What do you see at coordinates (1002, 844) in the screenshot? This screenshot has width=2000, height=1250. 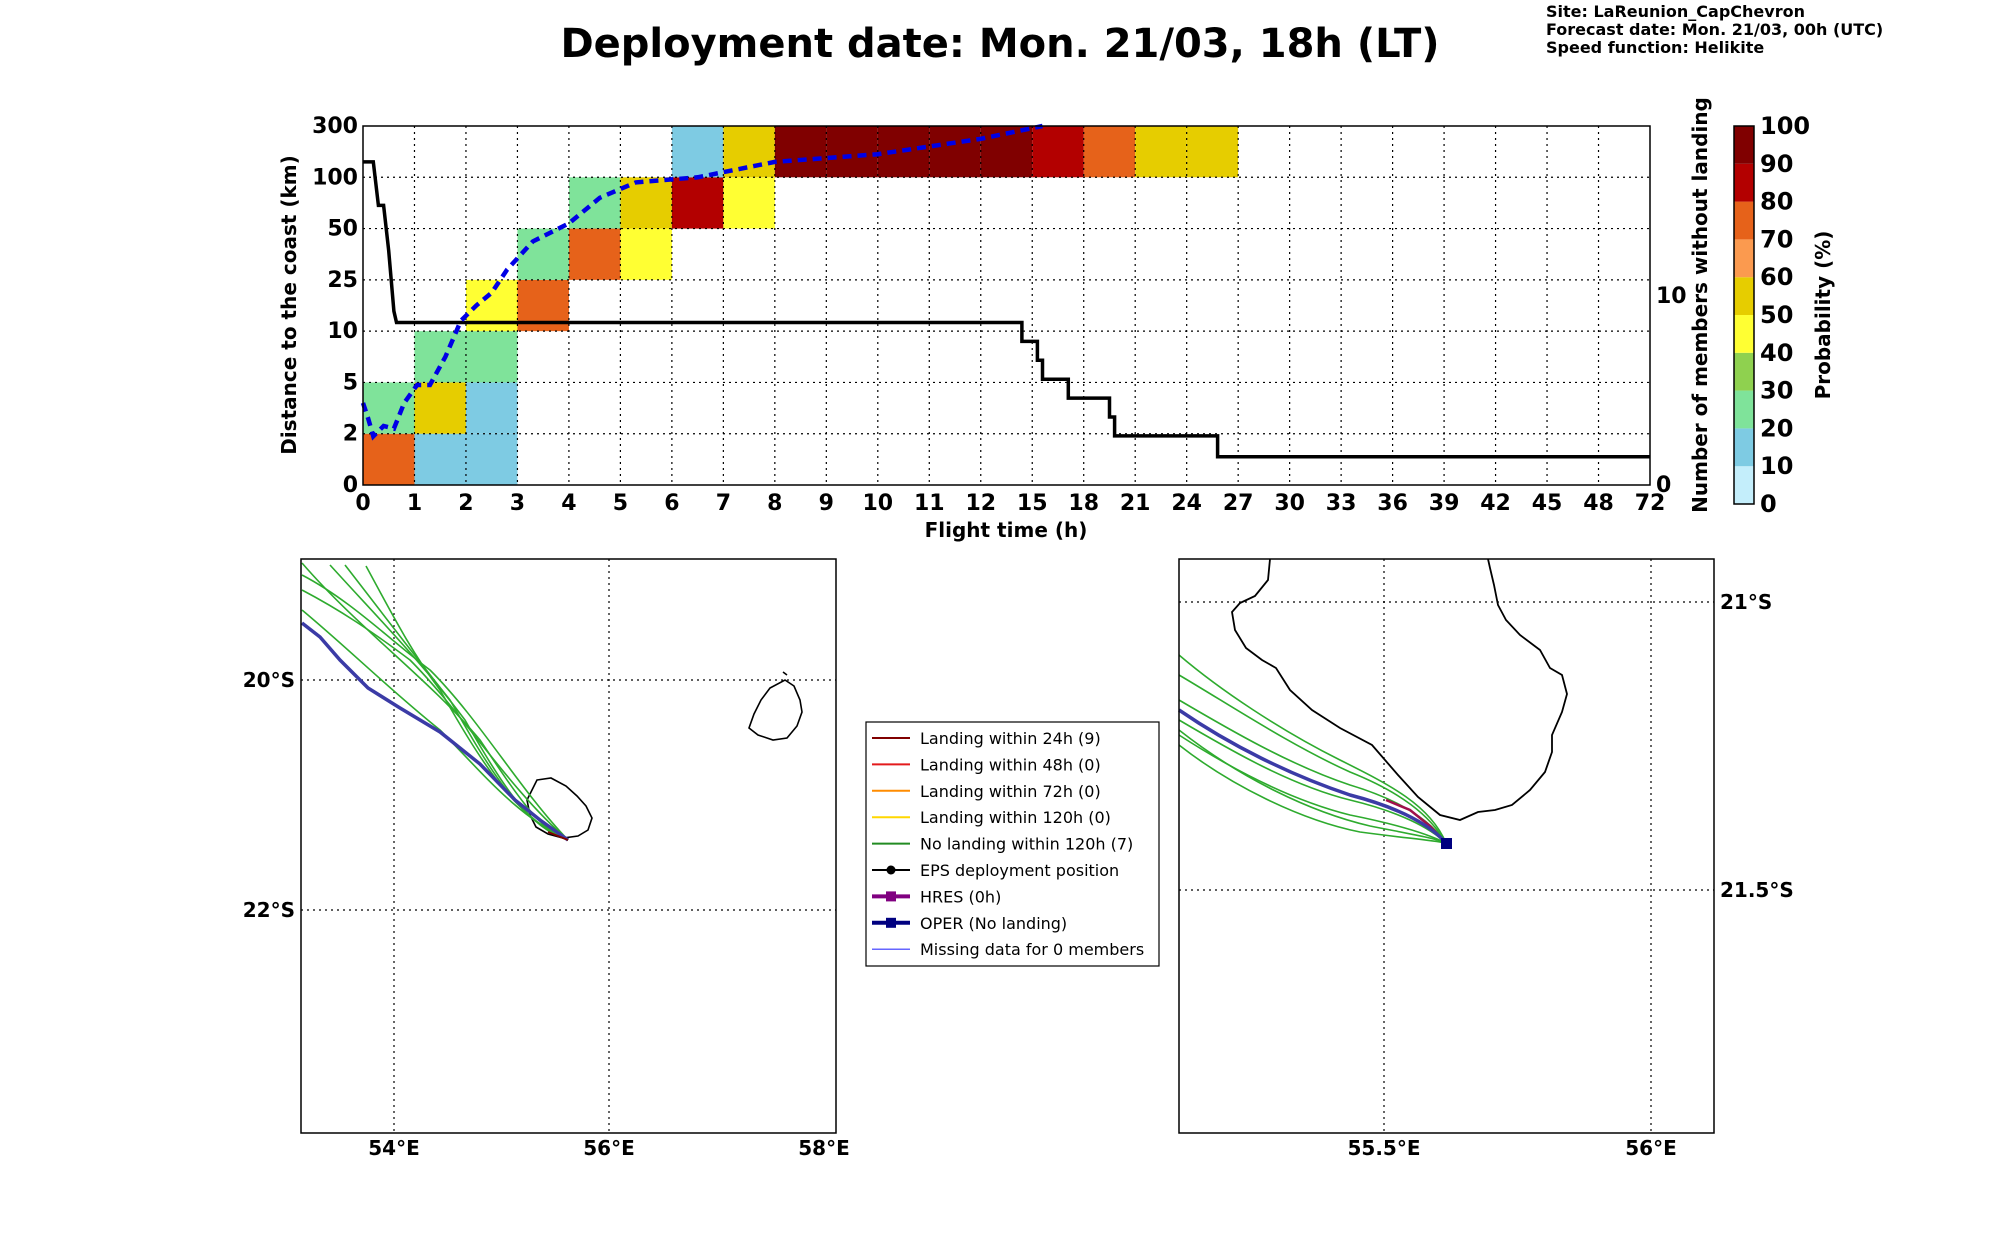 I see `legend-item: No landing within 120h (7)` at bounding box center [1002, 844].